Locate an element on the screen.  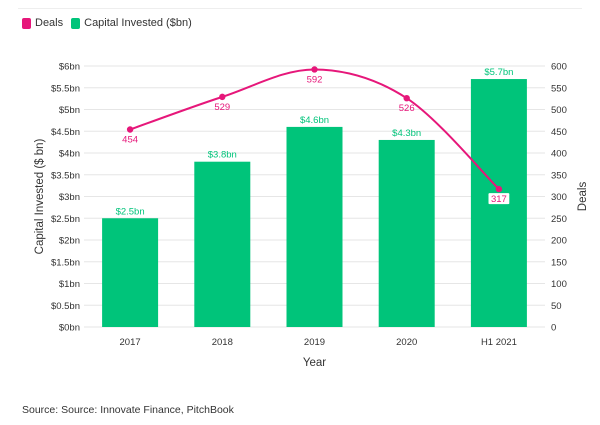
bar-data-label: $4.6bn is located at coordinates (314, 120).